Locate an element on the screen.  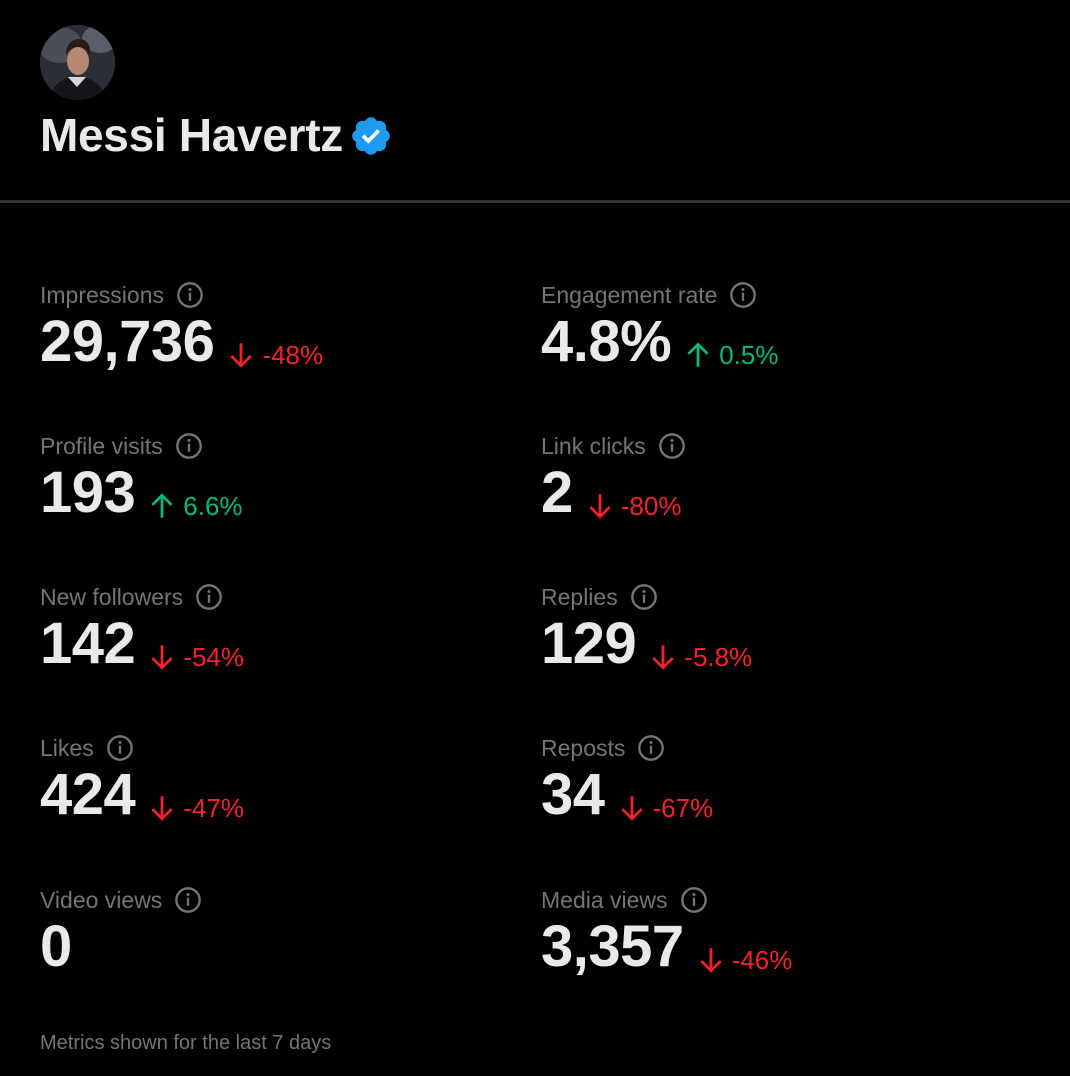
metric-label: Engagement rate is located at coordinates (629, 294).